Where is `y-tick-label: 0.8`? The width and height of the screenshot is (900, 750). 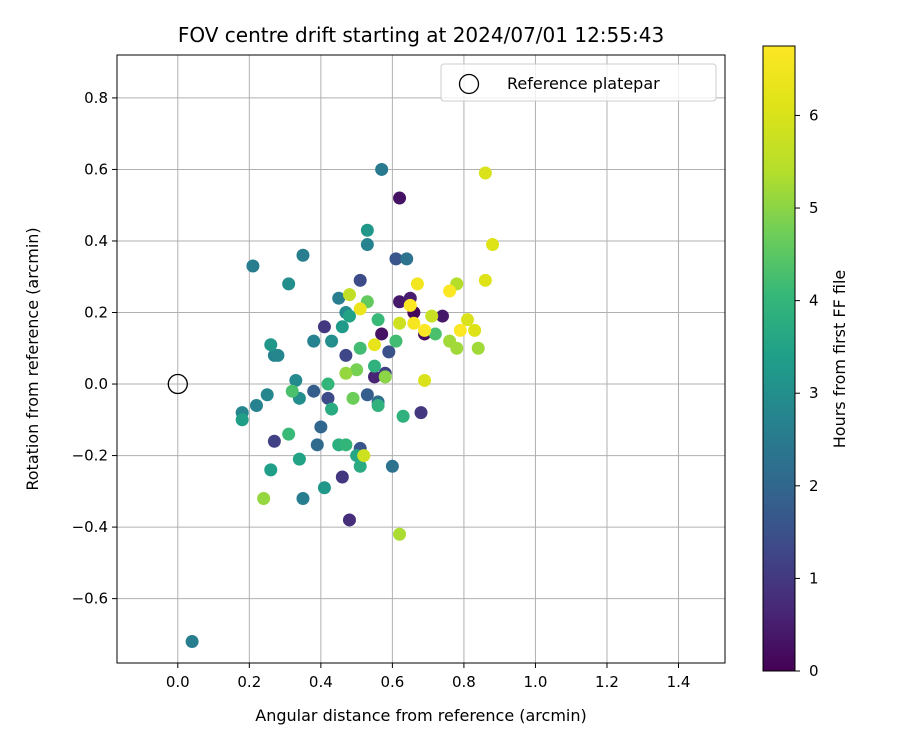
y-tick-label: 0.8 is located at coordinates (96, 98).